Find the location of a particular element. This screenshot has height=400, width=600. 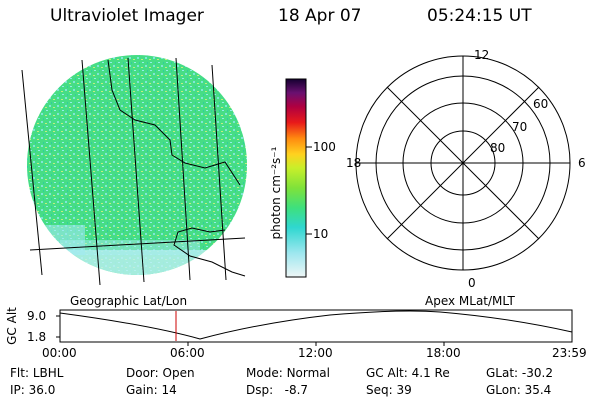

ip-value: 36.0 is located at coordinates (42, 390).